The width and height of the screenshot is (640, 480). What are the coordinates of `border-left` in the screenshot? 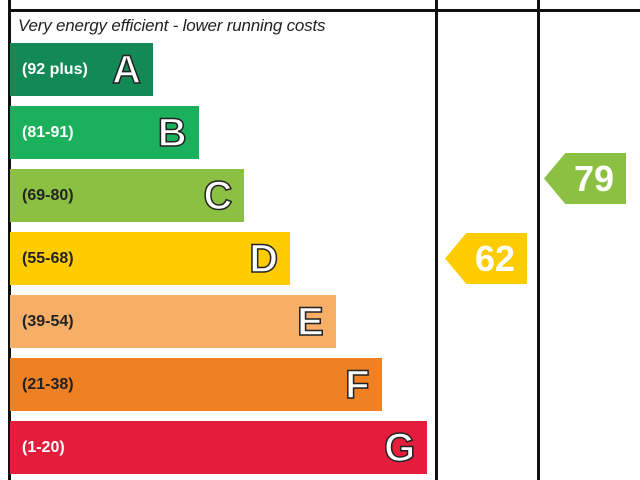 It's located at (9, 240).